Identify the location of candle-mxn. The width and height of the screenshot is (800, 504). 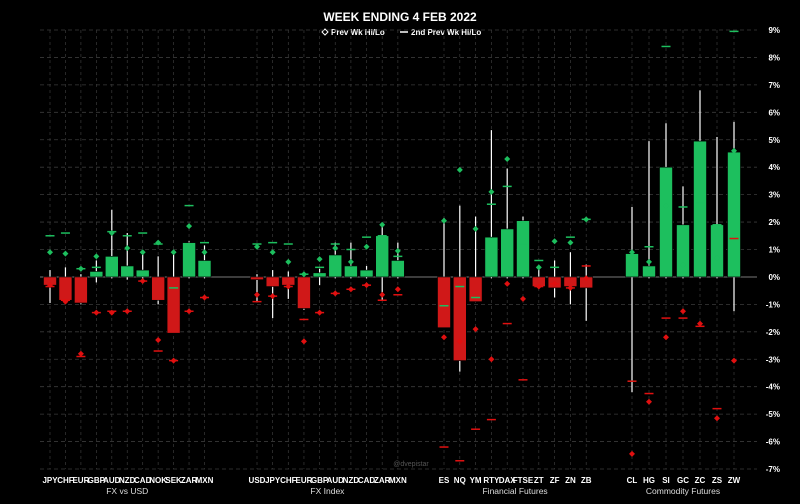
(398, 269).